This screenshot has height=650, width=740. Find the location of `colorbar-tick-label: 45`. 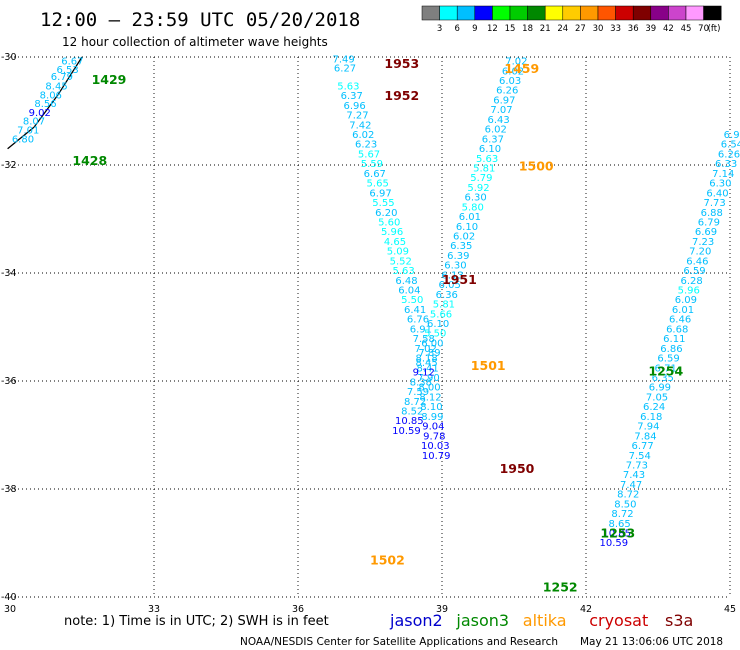

colorbar-tick-label: 45 is located at coordinates (686, 29).